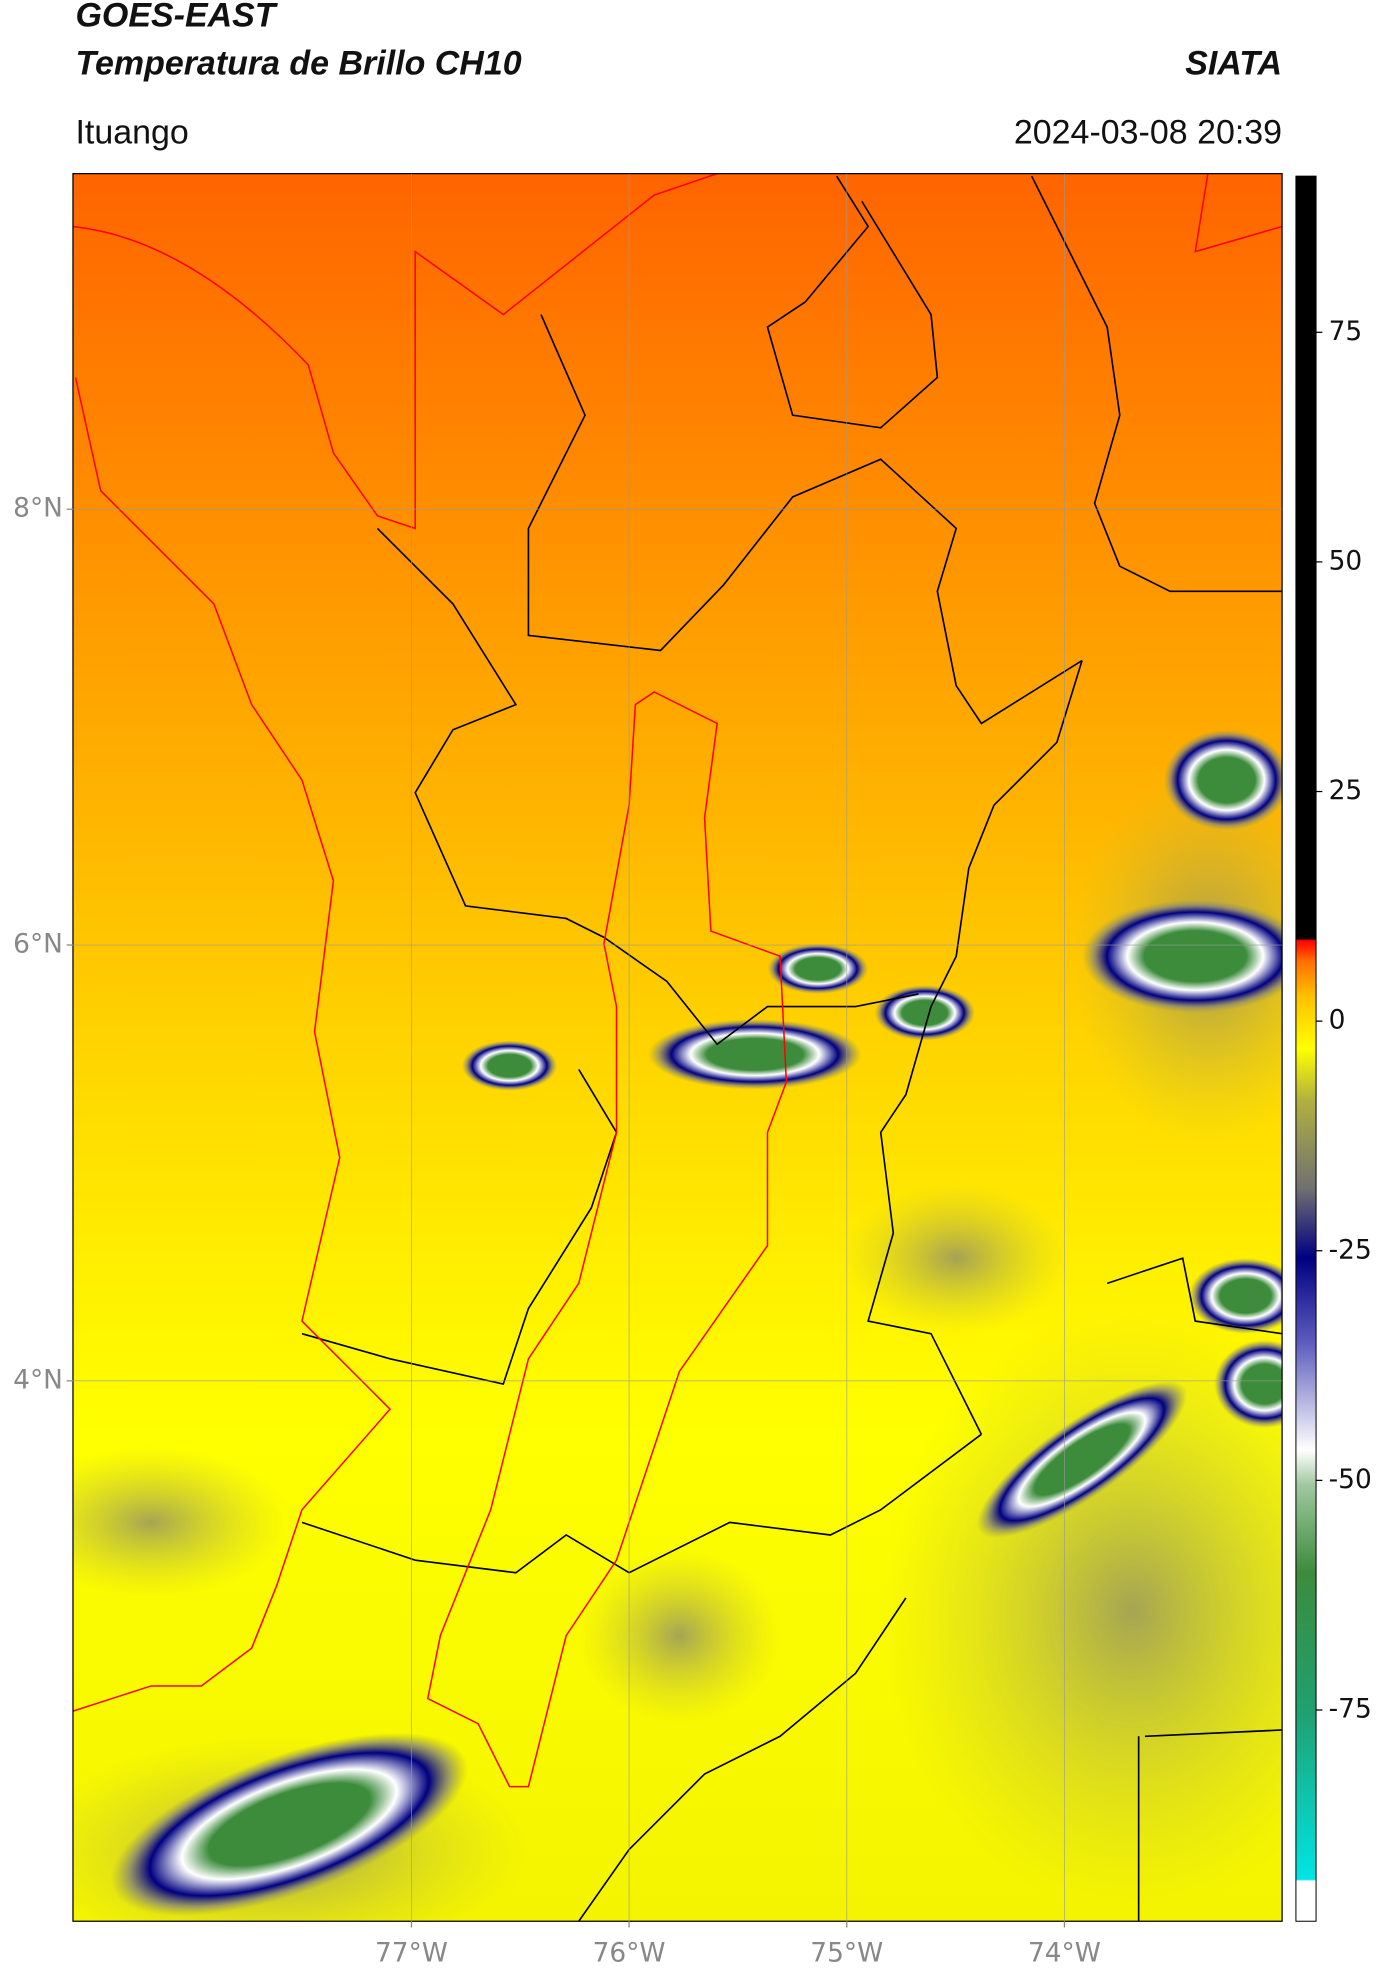  Describe the element at coordinates (38, 508) in the screenshot. I see `y-tick-label: 8°N` at that location.